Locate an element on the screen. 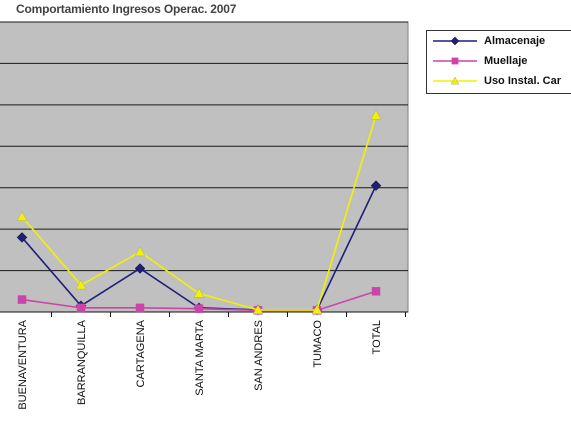  x-tick-label: TUMACO is located at coordinates (318, 344).